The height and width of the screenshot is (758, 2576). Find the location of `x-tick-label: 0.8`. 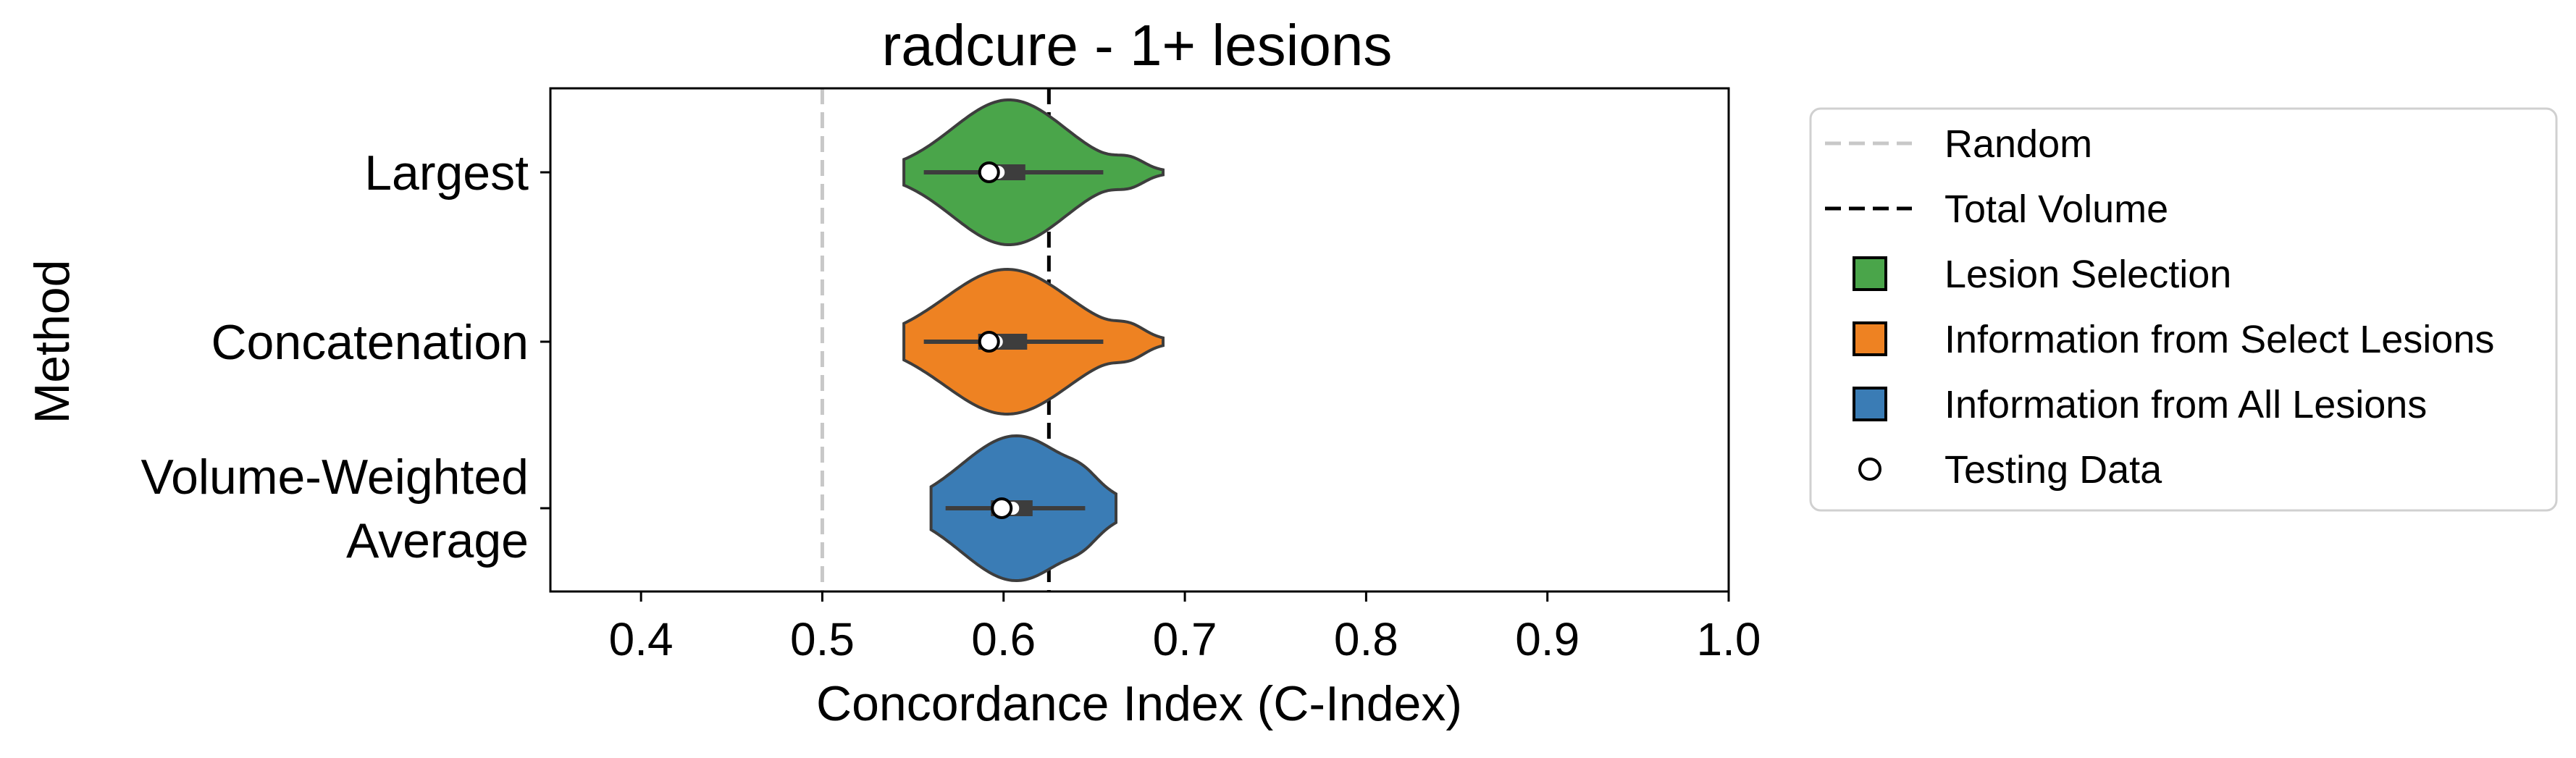

x-tick-label: 0.8 is located at coordinates (1366, 639).